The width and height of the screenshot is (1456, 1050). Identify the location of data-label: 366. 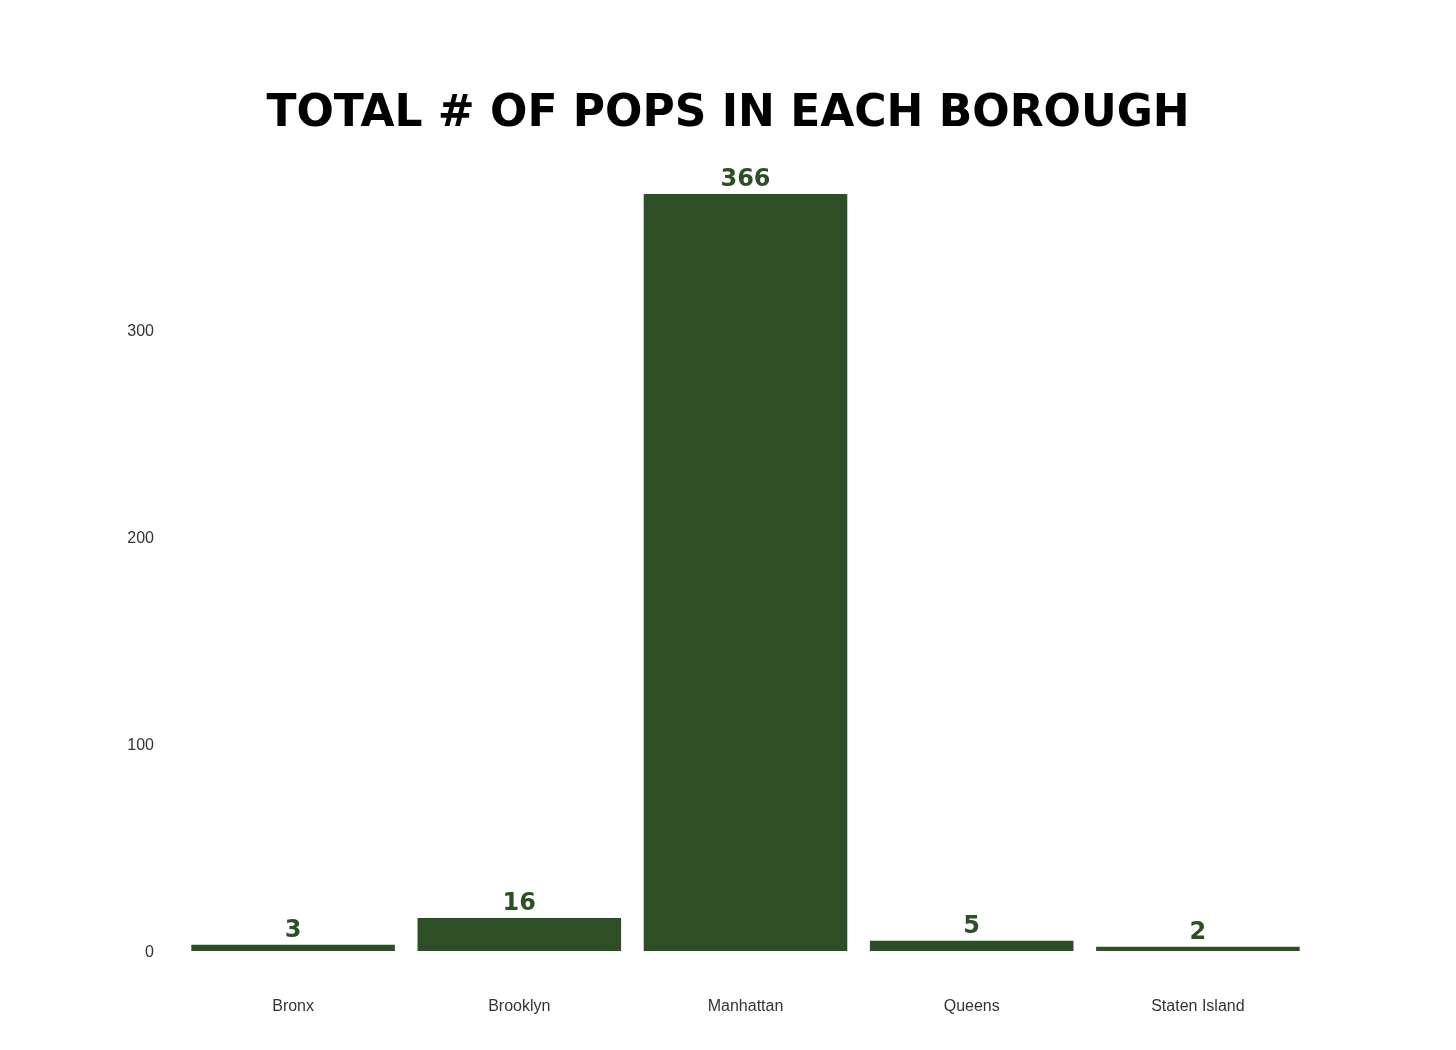
(745, 178).